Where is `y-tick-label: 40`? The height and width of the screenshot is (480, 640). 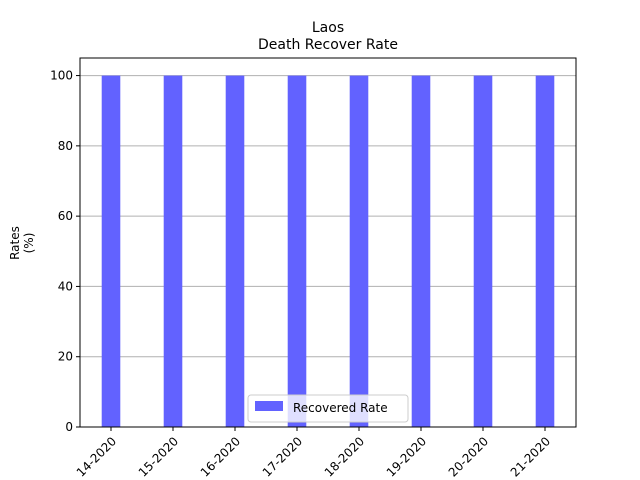 y-tick-label: 40 is located at coordinates (65, 286).